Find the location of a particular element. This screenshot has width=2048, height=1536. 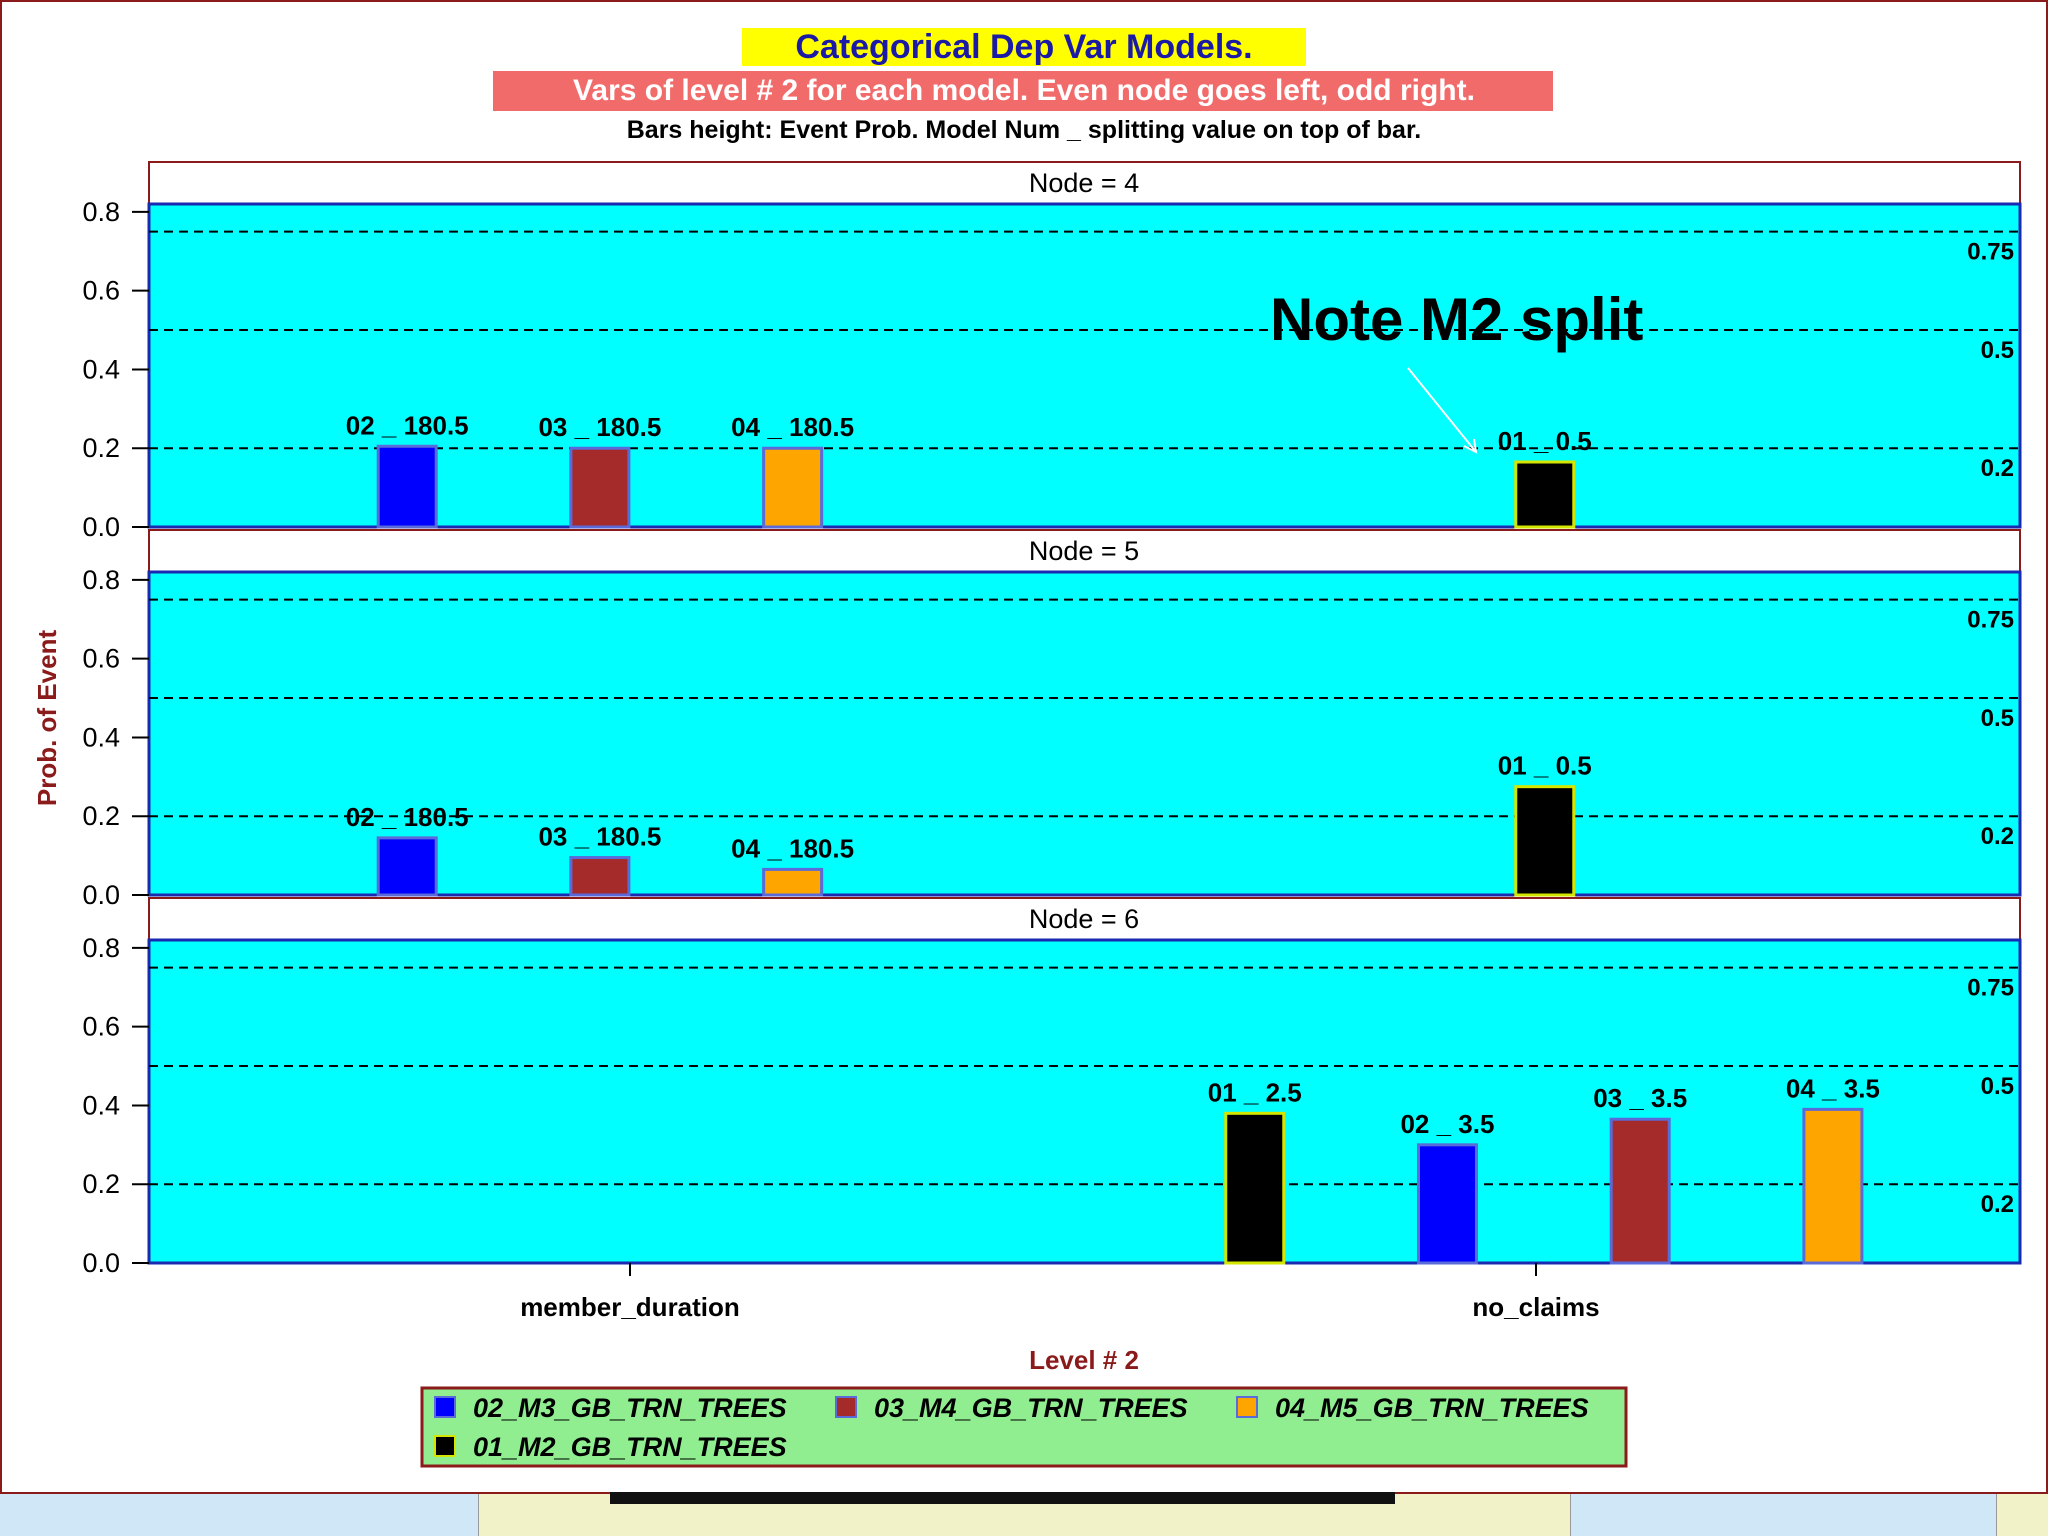

bar-label: 02 _ 3.5 is located at coordinates (1447, 1124).